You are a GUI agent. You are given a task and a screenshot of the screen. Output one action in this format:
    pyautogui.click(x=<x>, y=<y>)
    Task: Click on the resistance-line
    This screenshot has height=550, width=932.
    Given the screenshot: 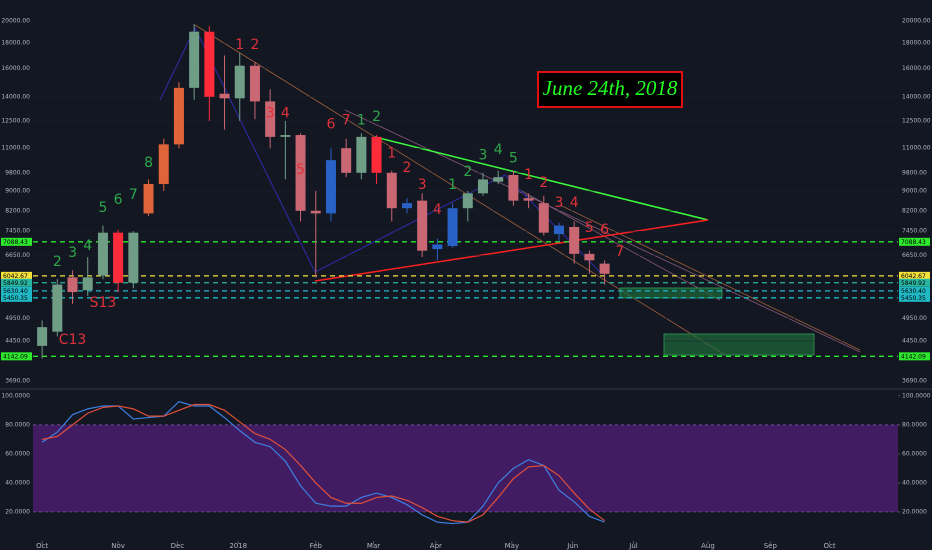 What is the action you would take?
    pyautogui.click(x=541, y=178)
    